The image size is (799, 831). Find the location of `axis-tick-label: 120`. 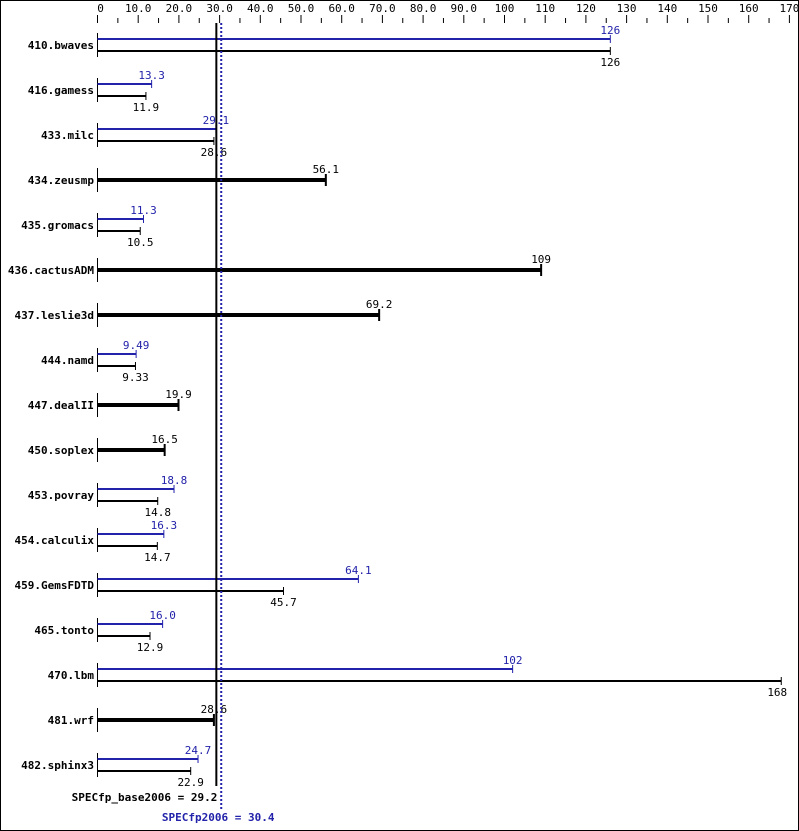

axis-tick-label: 120 is located at coordinates (586, 8).